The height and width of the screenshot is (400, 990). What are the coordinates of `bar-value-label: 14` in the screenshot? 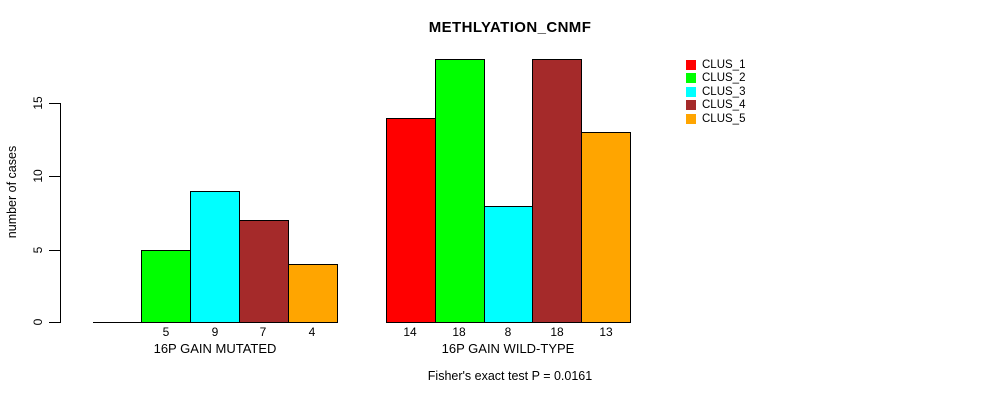 It's located at (410, 332).